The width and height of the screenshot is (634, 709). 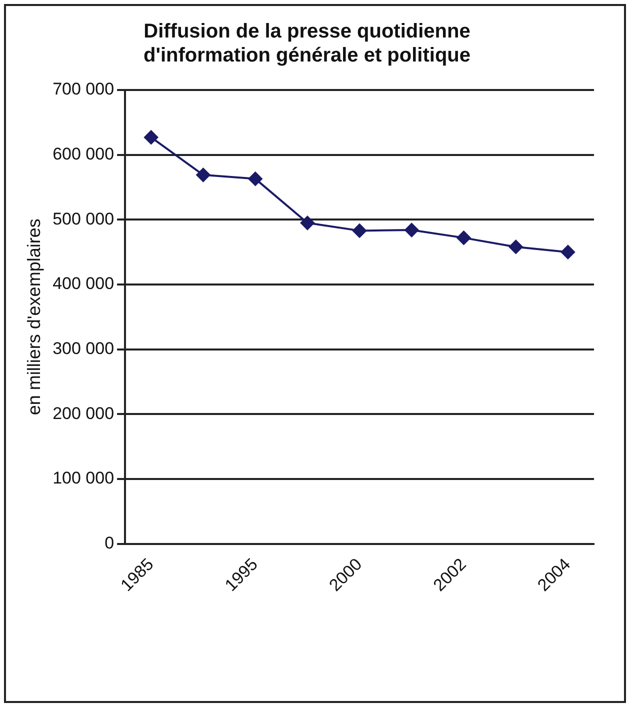 What do you see at coordinates (83, 478) in the screenshot?
I see `y-tick-label: 100 000` at bounding box center [83, 478].